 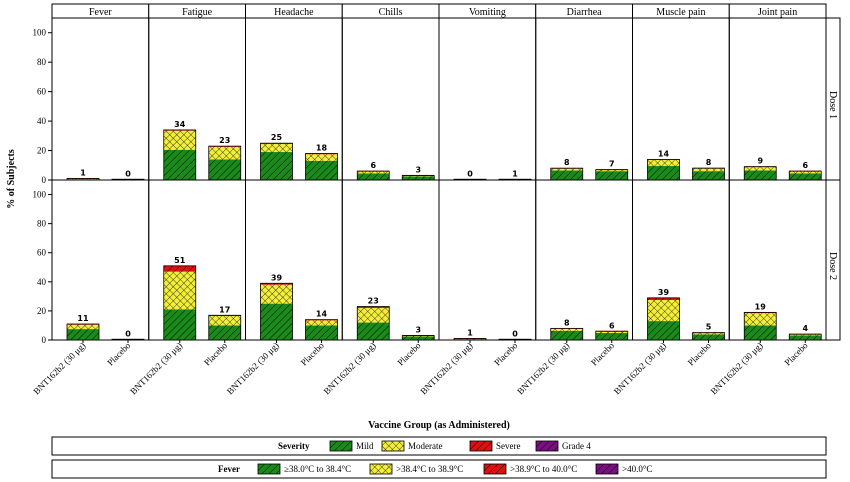 What do you see at coordinates (42, 282) in the screenshot?
I see `y-tick-label: 40` at bounding box center [42, 282].